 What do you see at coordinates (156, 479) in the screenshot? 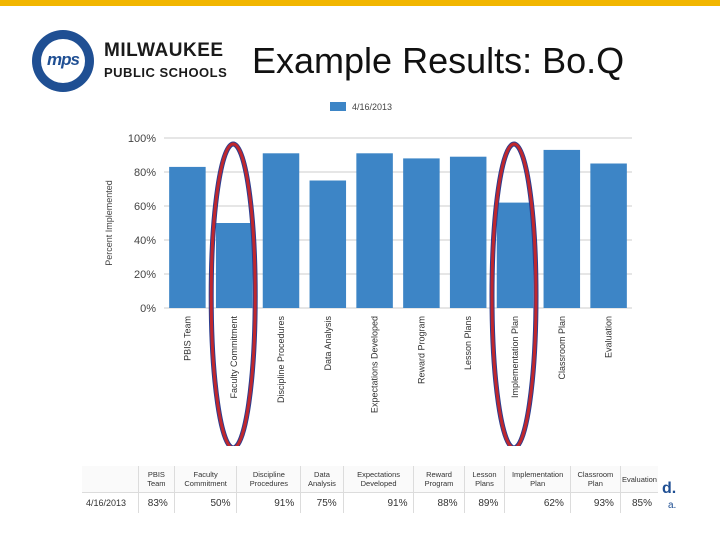
I see `table-header-cell: PBIS Team` at bounding box center [156, 479].